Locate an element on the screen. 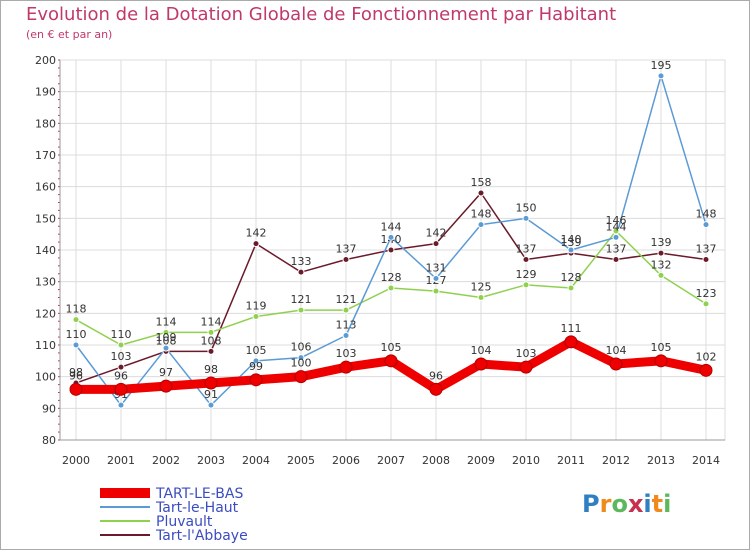  logo-letter: i is located at coordinates (667, 504).